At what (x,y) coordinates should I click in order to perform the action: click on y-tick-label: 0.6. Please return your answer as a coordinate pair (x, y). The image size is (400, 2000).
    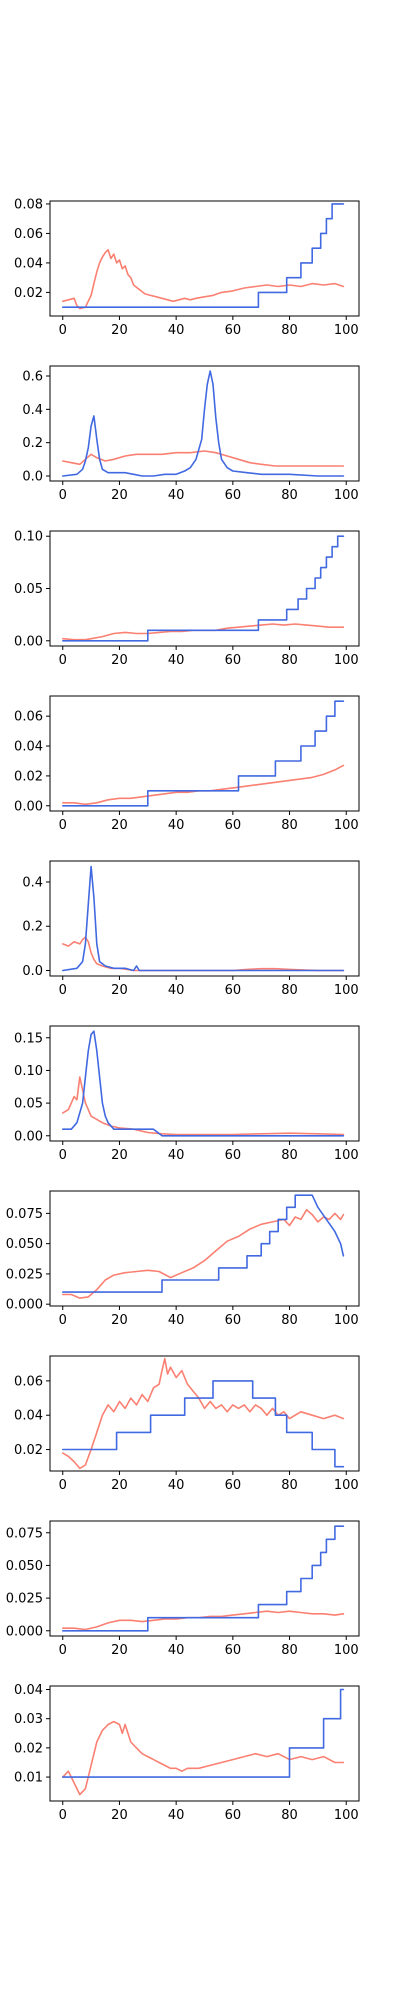
    Looking at the image, I should click on (32, 377).